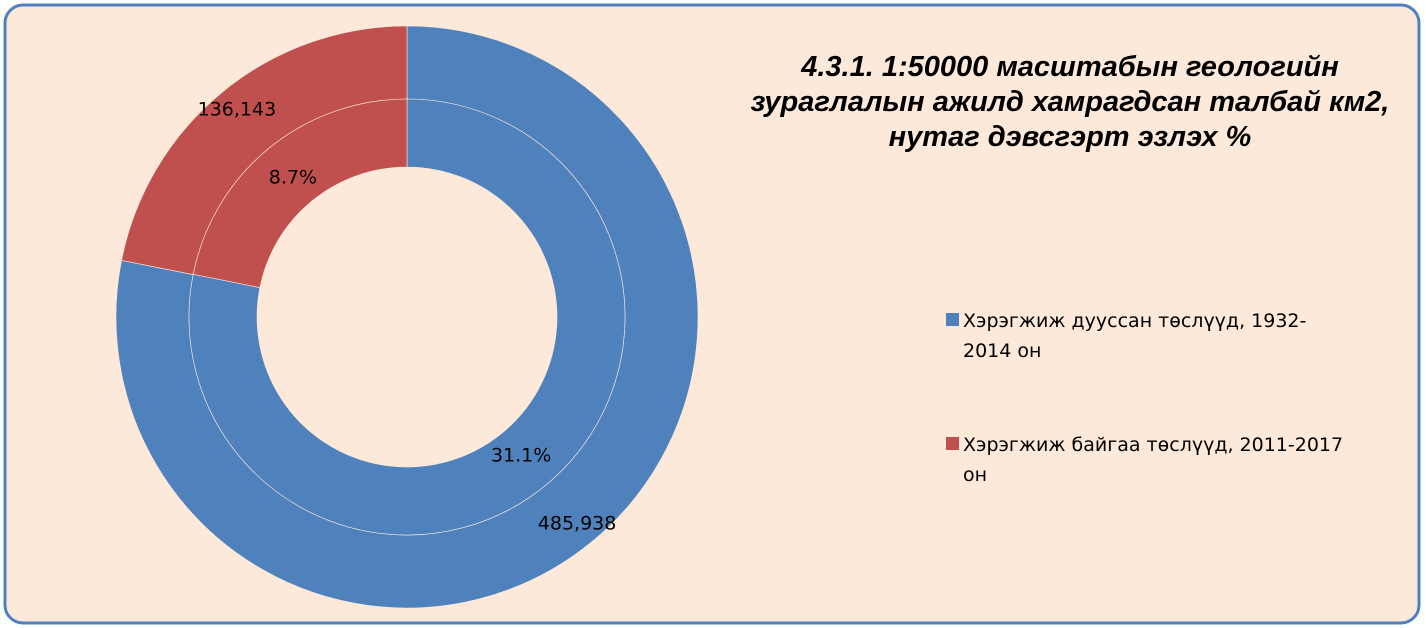 The image size is (1426, 628). What do you see at coordinates (237, 109) in the screenshot?
I see `data-label: 136,143` at bounding box center [237, 109].